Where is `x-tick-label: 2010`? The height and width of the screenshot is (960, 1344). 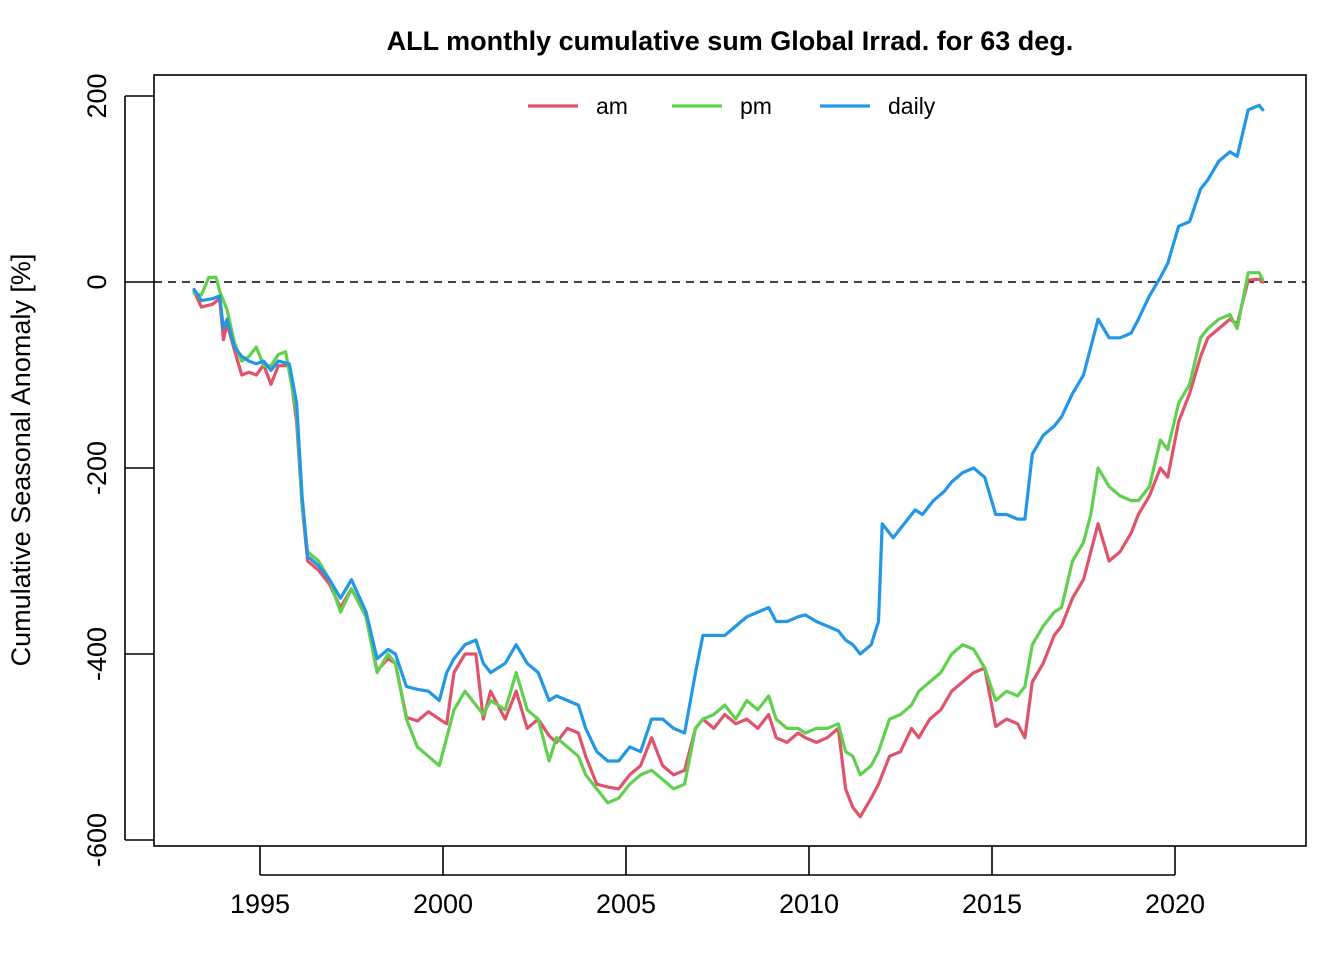 x-tick-label: 2010 is located at coordinates (809, 904).